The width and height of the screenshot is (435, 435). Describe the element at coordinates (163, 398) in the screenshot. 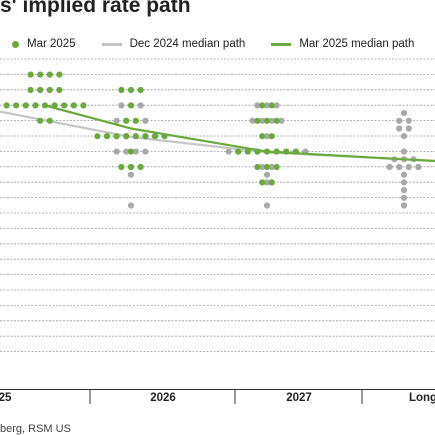

I see `x-tick-label: 2026` at that location.